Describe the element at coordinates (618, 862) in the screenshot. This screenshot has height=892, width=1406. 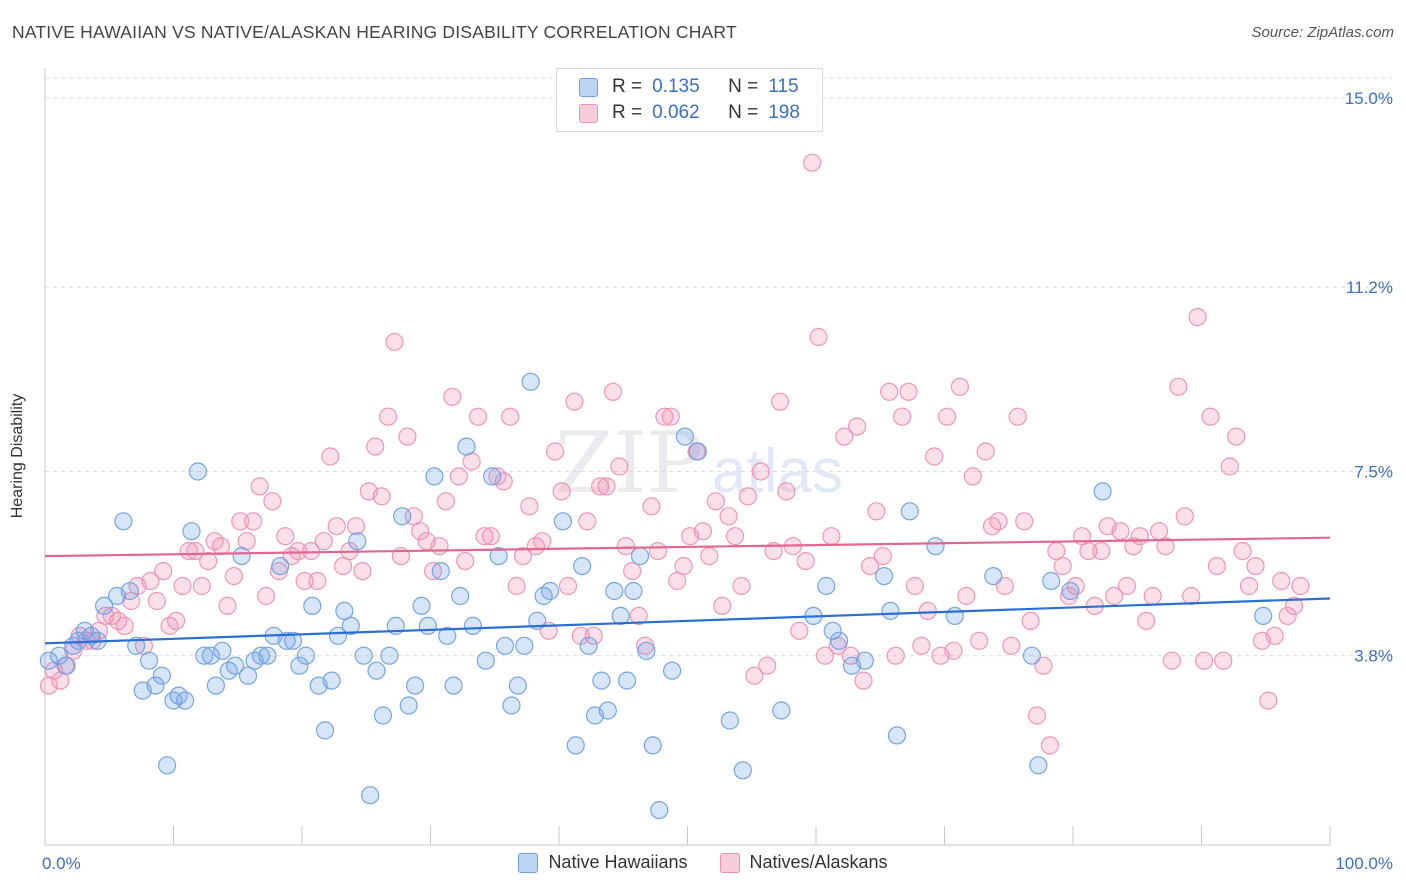
I see `legend-label: Native Hawaiians` at that location.